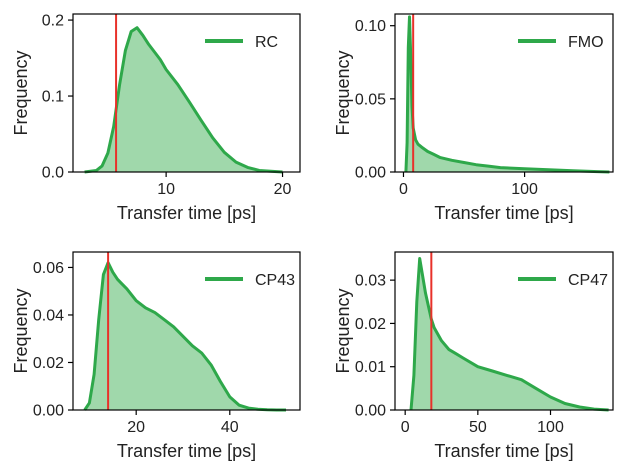 This screenshot has height=464, width=621. I want to click on legend: CP47, so click(563, 280).